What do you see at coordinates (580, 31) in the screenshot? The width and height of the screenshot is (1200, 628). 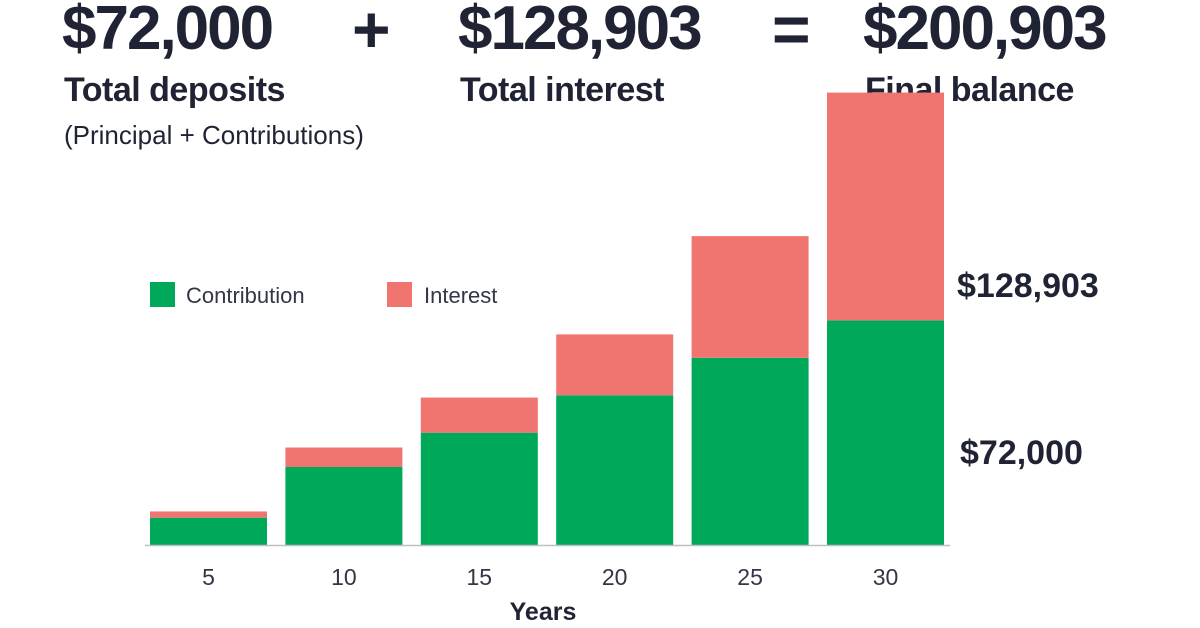 I see `interest-value: $128,903` at bounding box center [580, 31].